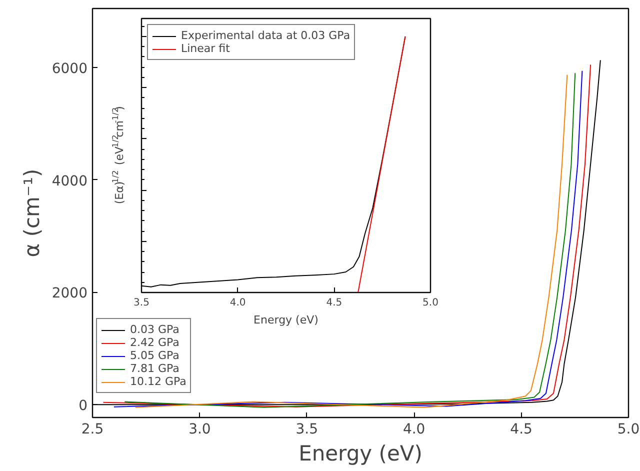 This screenshot has width=640, height=471. I want to click on legend-label: 7.81 GPa, so click(155, 368).